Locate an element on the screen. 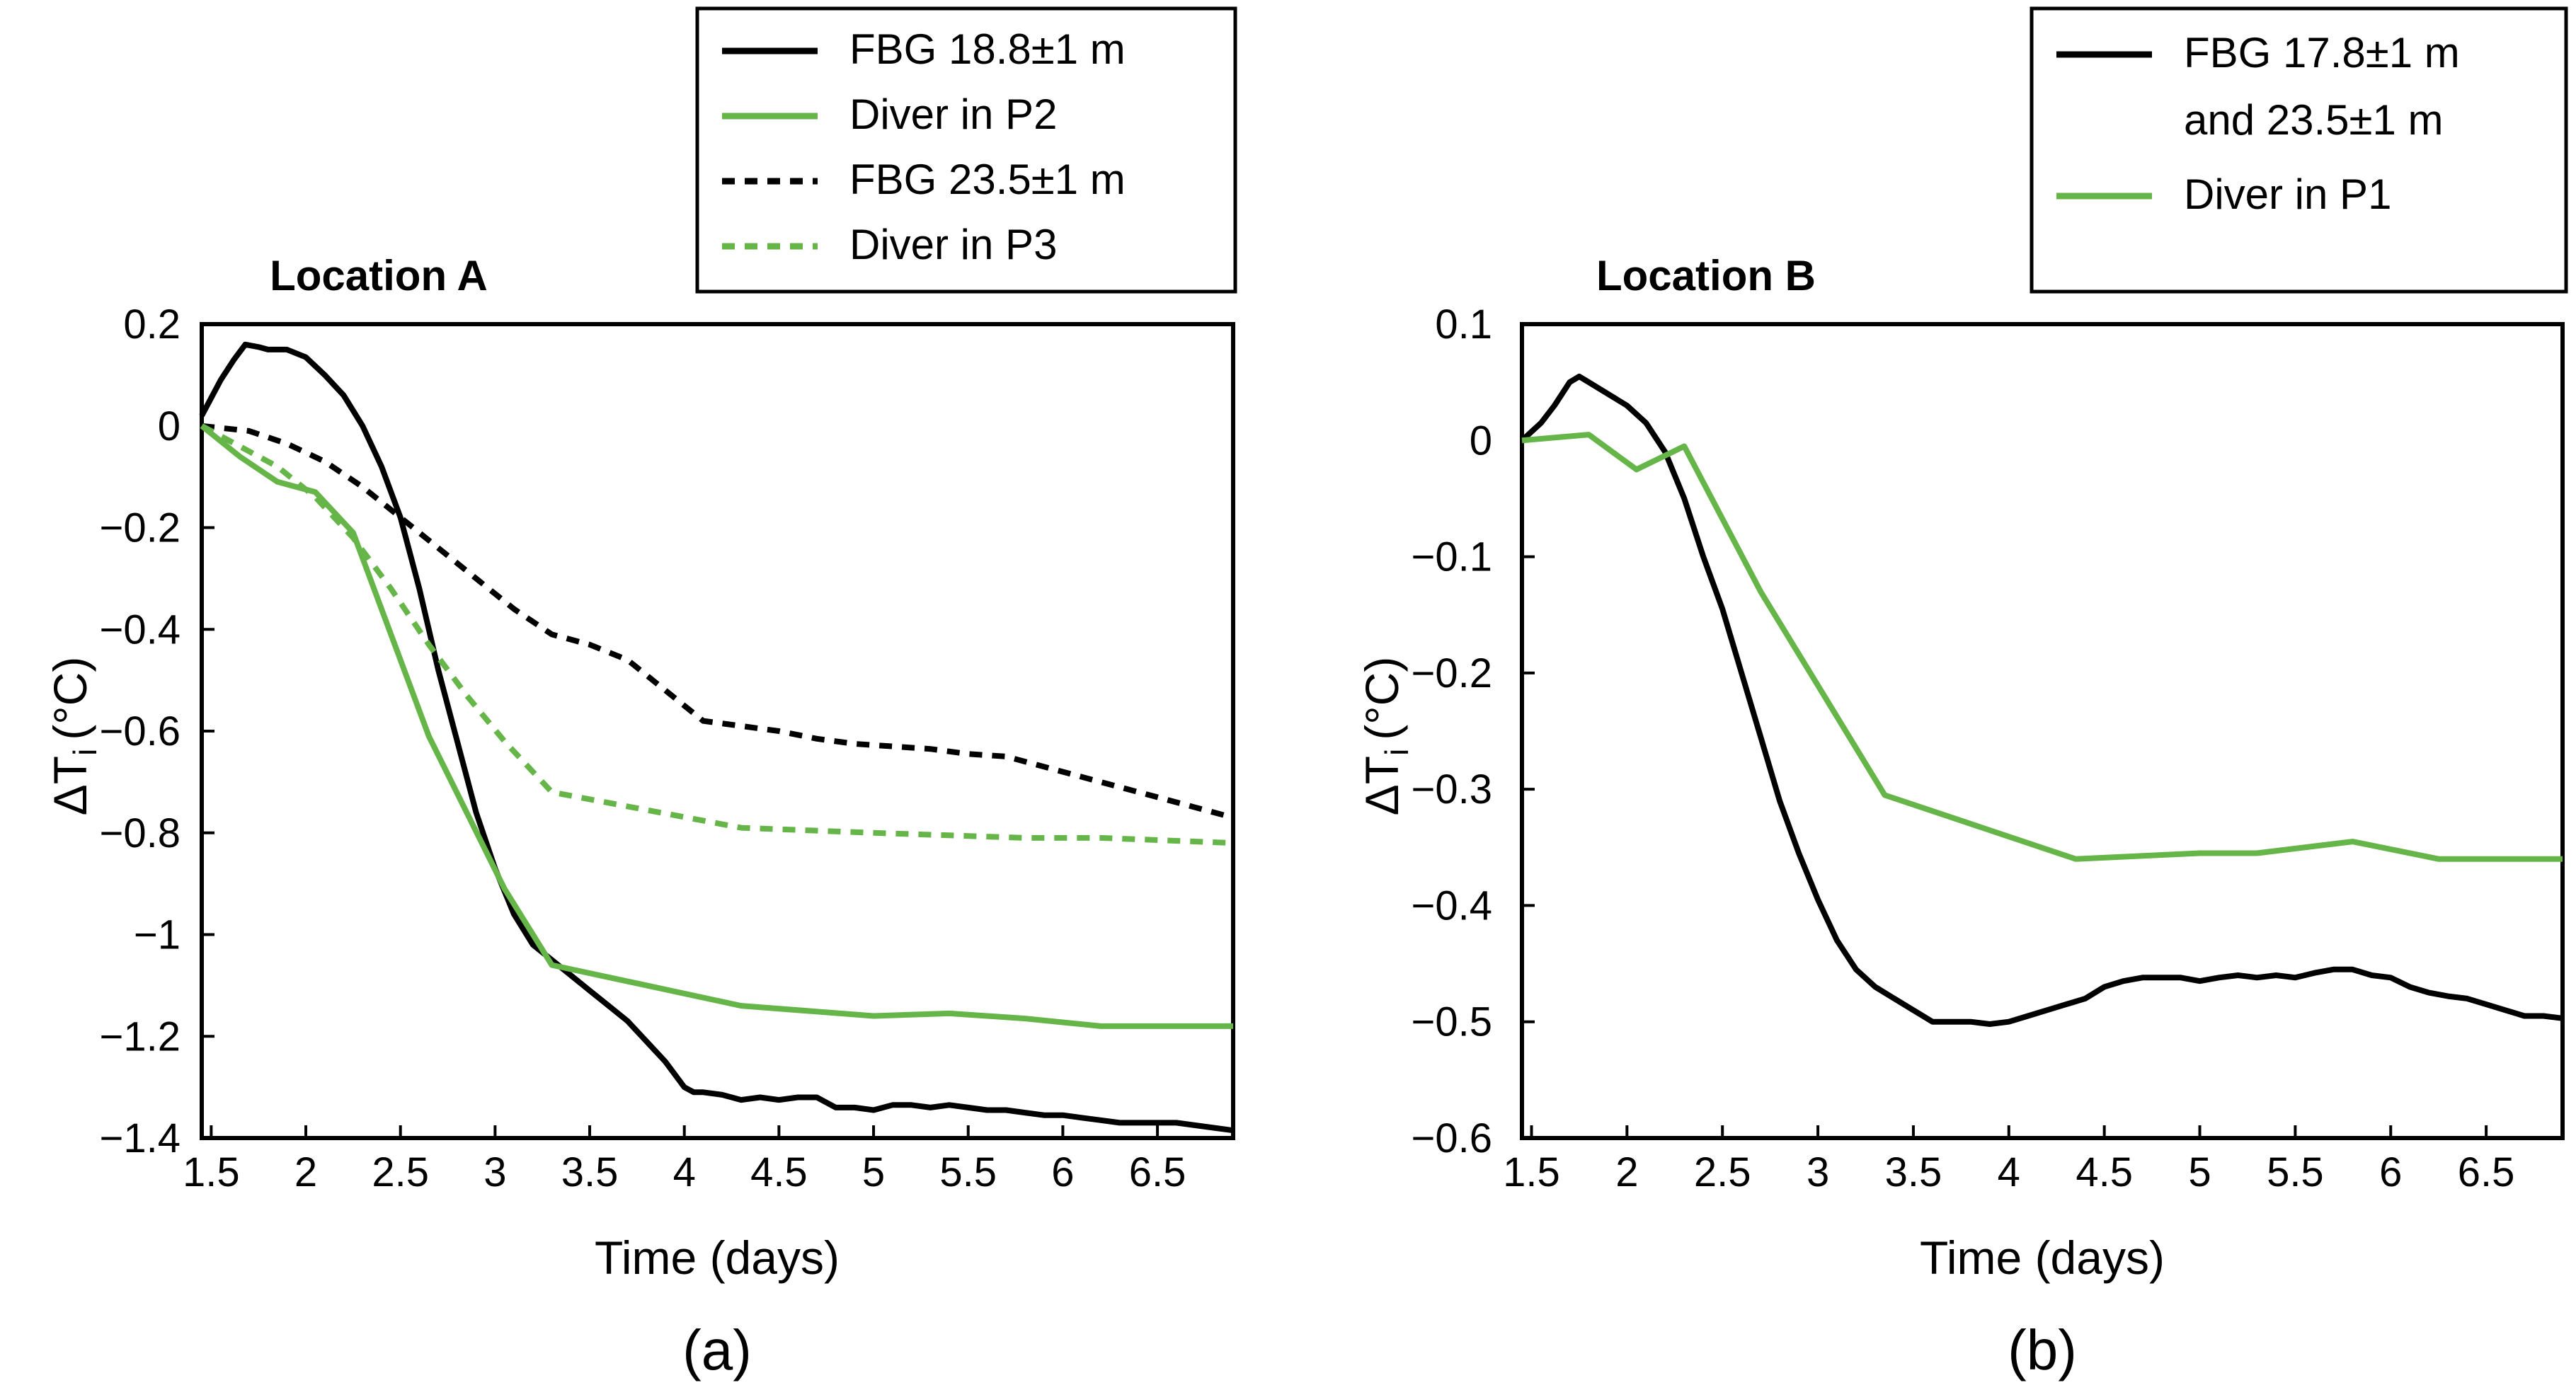  y-tick-label: −0.1 is located at coordinates (1452, 557).